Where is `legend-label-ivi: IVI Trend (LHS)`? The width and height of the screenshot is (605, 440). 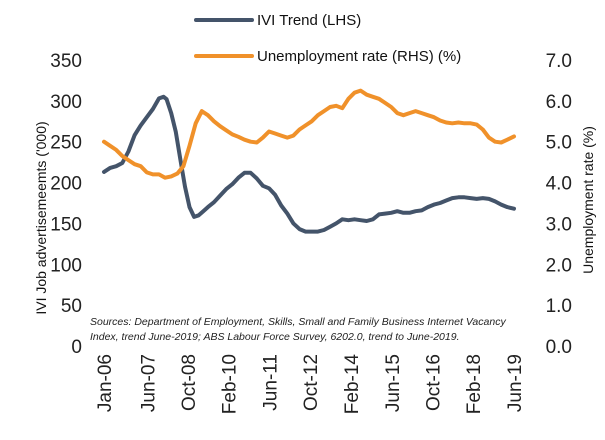
legend-label-ivi: IVI Trend (LHS) is located at coordinates (309, 20).